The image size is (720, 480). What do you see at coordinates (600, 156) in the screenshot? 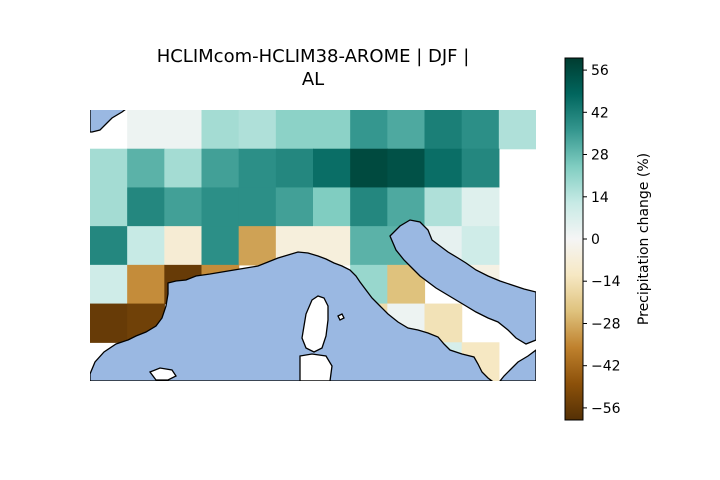
I see `colorbar-tick-label: 28` at bounding box center [600, 156].